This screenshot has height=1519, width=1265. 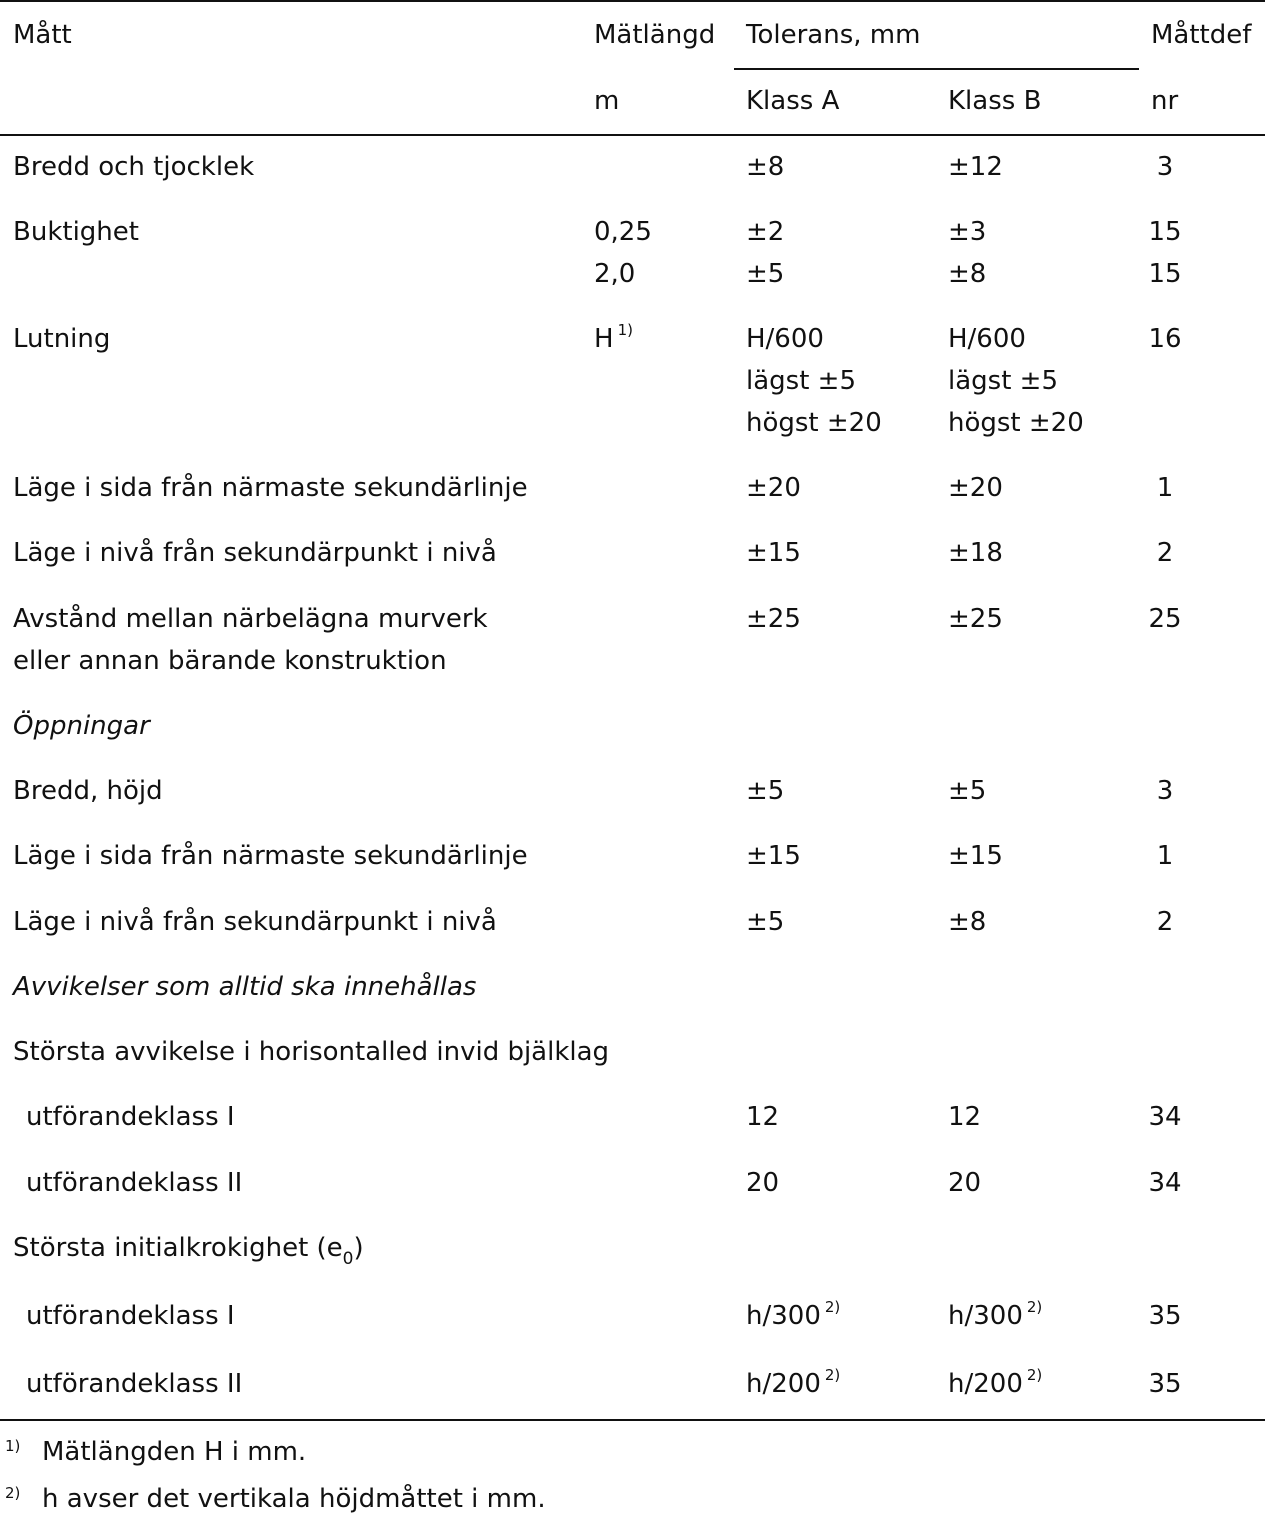 What do you see at coordinates (1003, 381) in the screenshot?
I see `cell-klass-b: lägst ±5` at bounding box center [1003, 381].